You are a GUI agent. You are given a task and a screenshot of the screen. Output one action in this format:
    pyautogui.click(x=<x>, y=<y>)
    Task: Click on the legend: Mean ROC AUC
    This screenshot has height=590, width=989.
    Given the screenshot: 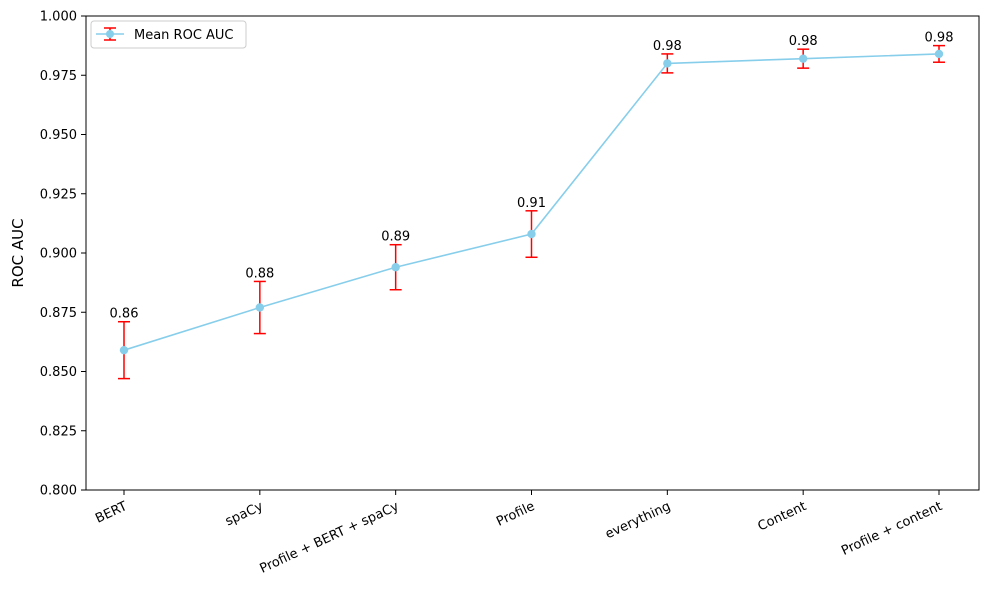 What is the action you would take?
    pyautogui.click(x=168, y=34)
    